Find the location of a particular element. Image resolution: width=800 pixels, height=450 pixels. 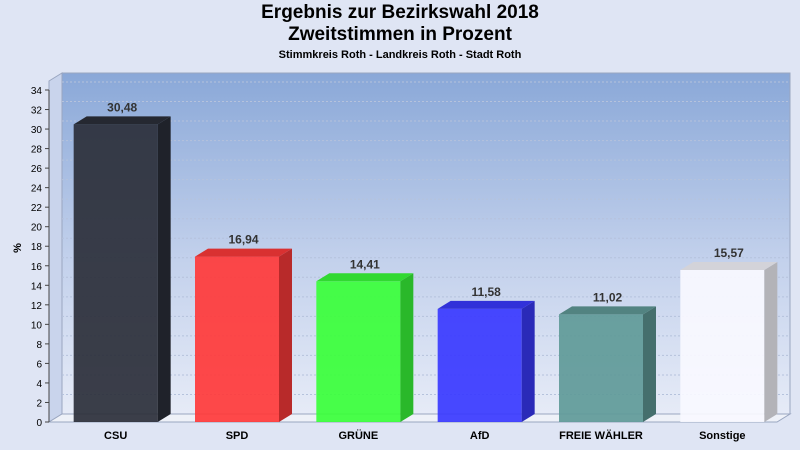

x-tick-label: GRÜNE is located at coordinates (358, 435).